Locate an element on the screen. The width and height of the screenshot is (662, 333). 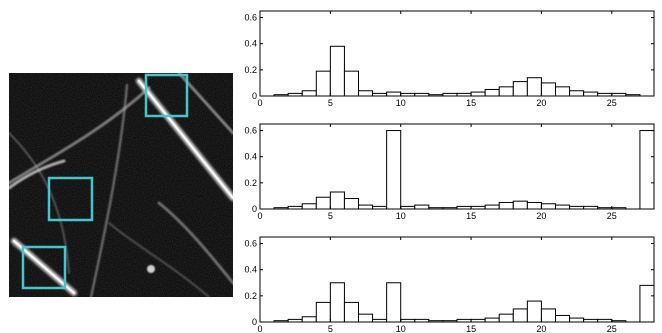
roi-box-middle is located at coordinates (70, 199).